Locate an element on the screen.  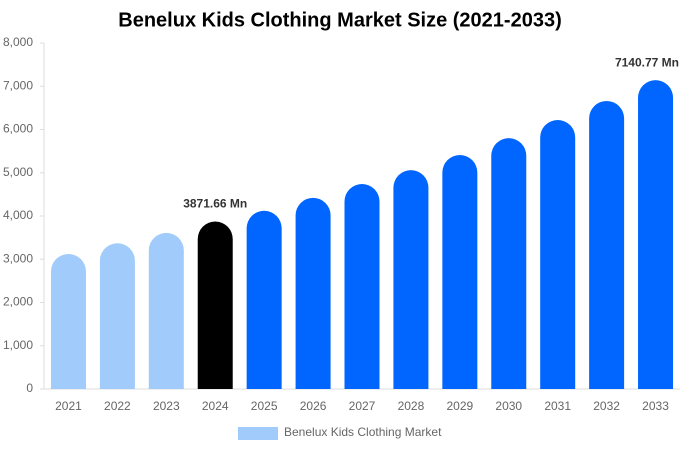
y-tick-label: 1,000 is located at coordinates (18, 345).